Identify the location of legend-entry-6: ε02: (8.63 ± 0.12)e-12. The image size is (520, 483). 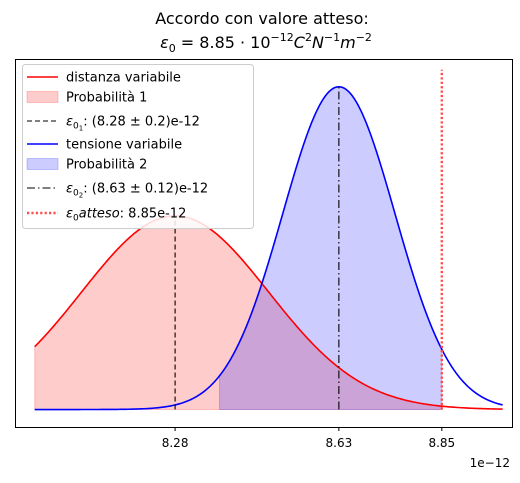
(117, 191).